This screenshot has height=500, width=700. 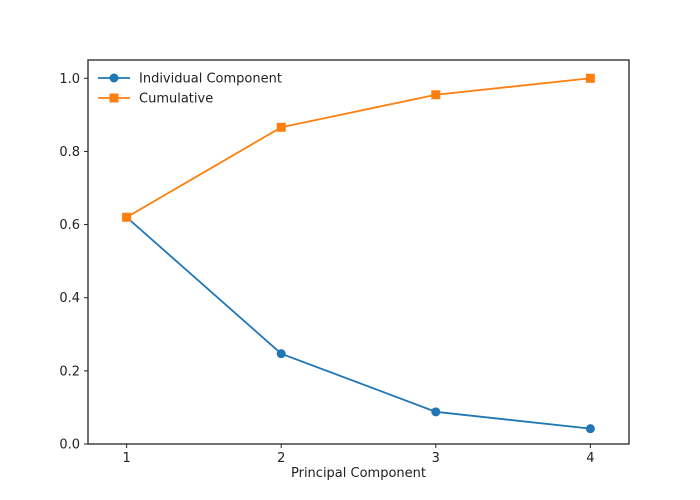 What do you see at coordinates (114, 78) in the screenshot?
I see `legend-marker-circle` at bounding box center [114, 78].